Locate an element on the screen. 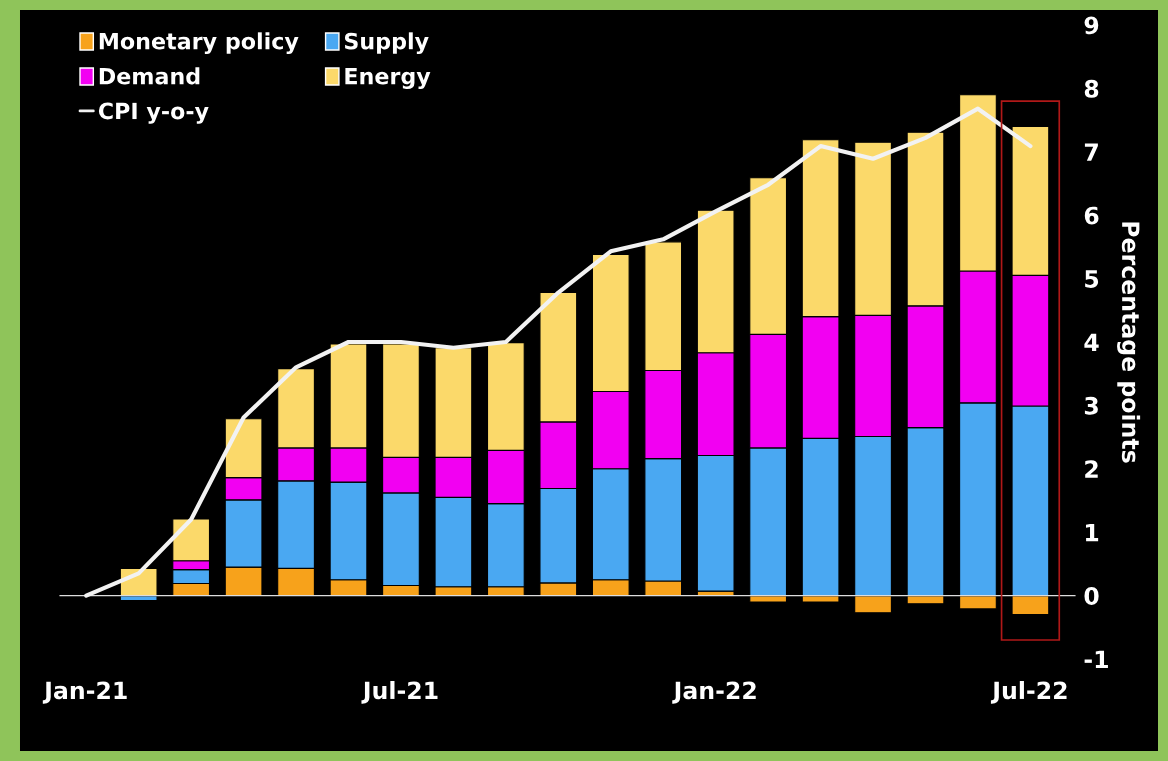  x-tick-label: Jul-22 is located at coordinates (1028, 692).